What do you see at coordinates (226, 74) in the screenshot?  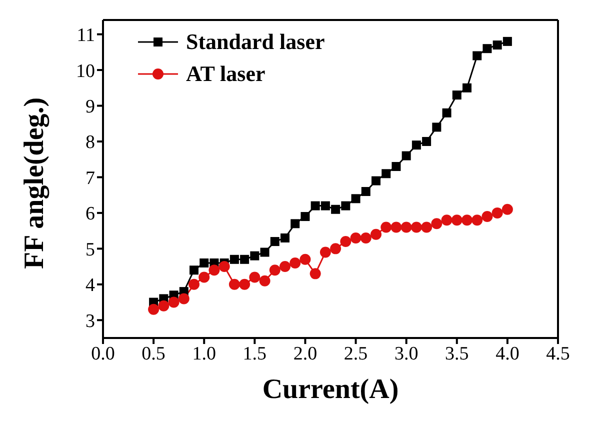 I see `legend-label: AT laser` at bounding box center [226, 74].